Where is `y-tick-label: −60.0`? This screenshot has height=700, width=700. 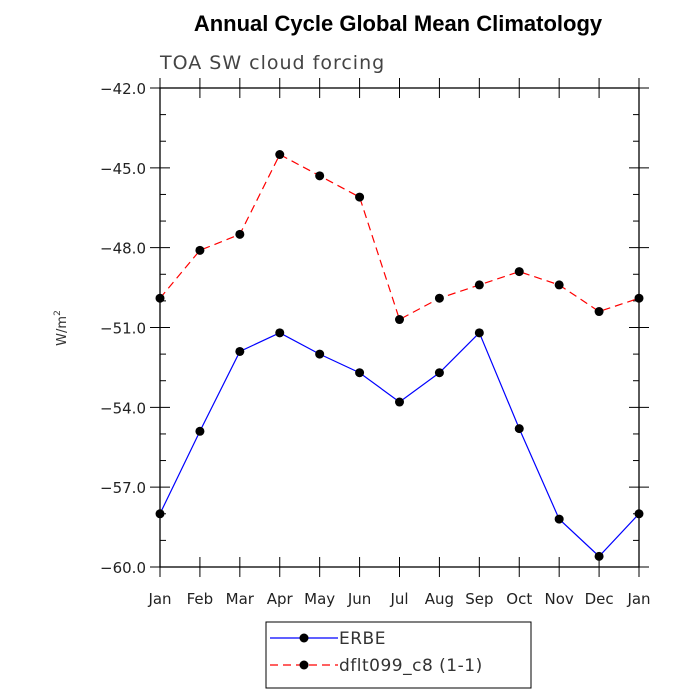
y-tick-label: −60.0 is located at coordinates (123, 568).